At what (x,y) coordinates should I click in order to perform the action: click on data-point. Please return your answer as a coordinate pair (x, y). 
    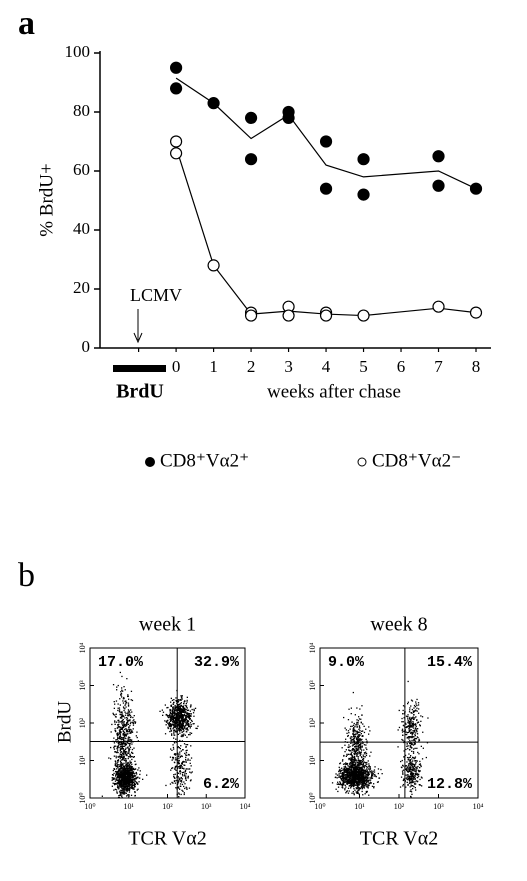
    Looking at the image, I should click on (476, 312).